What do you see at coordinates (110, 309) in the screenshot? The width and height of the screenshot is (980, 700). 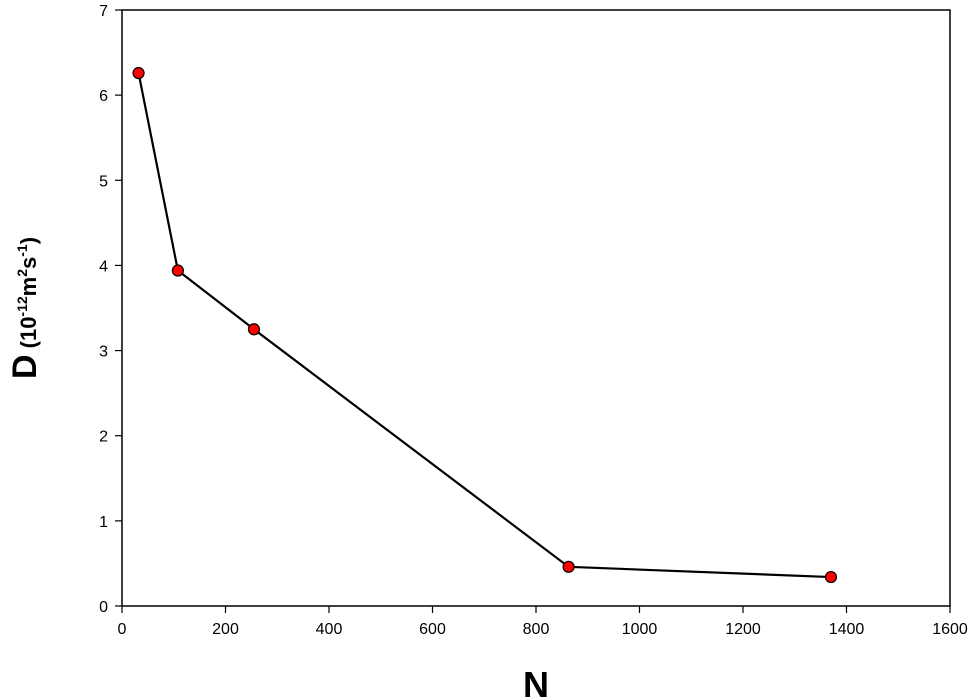 I see `y-axis: 0 1 2 3 4 5 6 7` at bounding box center [110, 309].